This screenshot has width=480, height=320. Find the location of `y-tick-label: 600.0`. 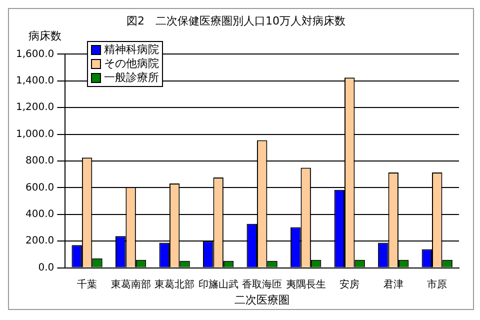

y-tick-label: 600.0 is located at coordinates (40, 188).